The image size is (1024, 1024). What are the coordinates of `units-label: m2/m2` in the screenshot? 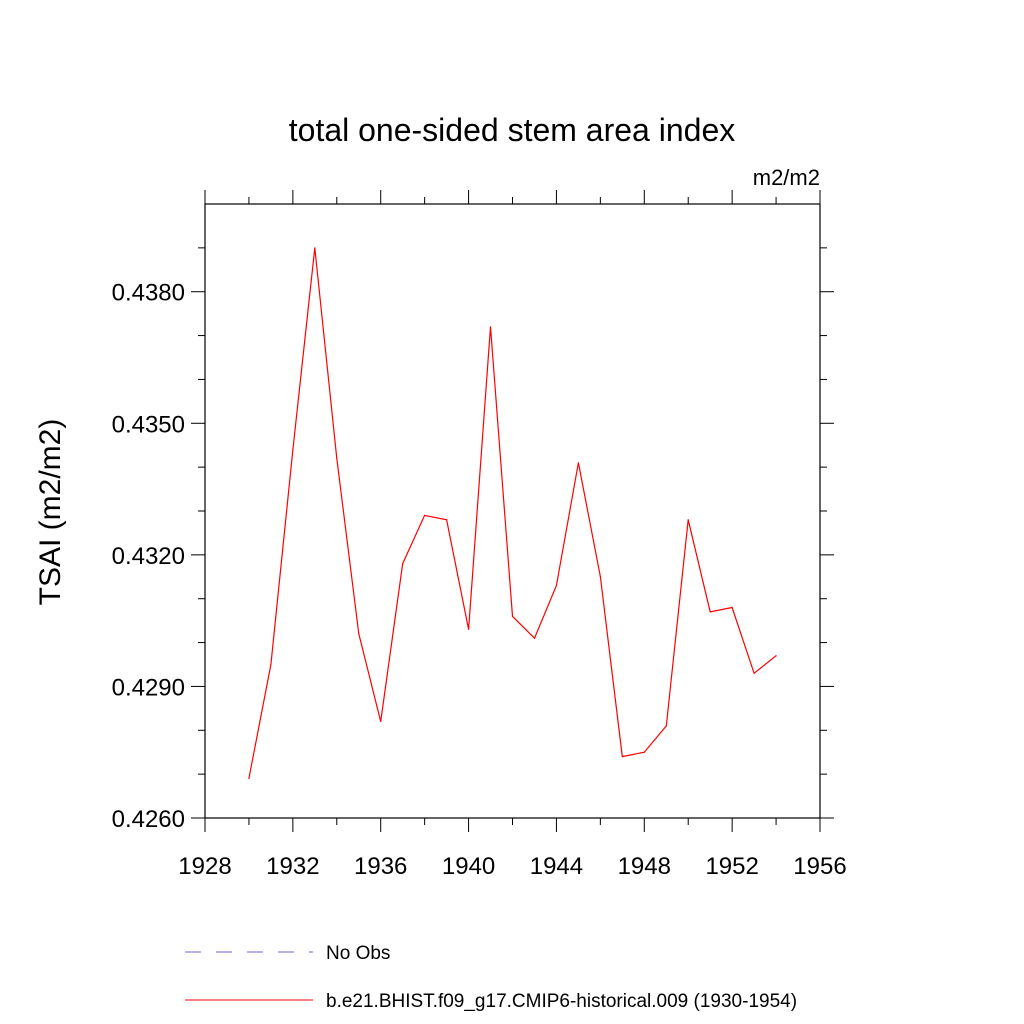 It's located at (786, 177).